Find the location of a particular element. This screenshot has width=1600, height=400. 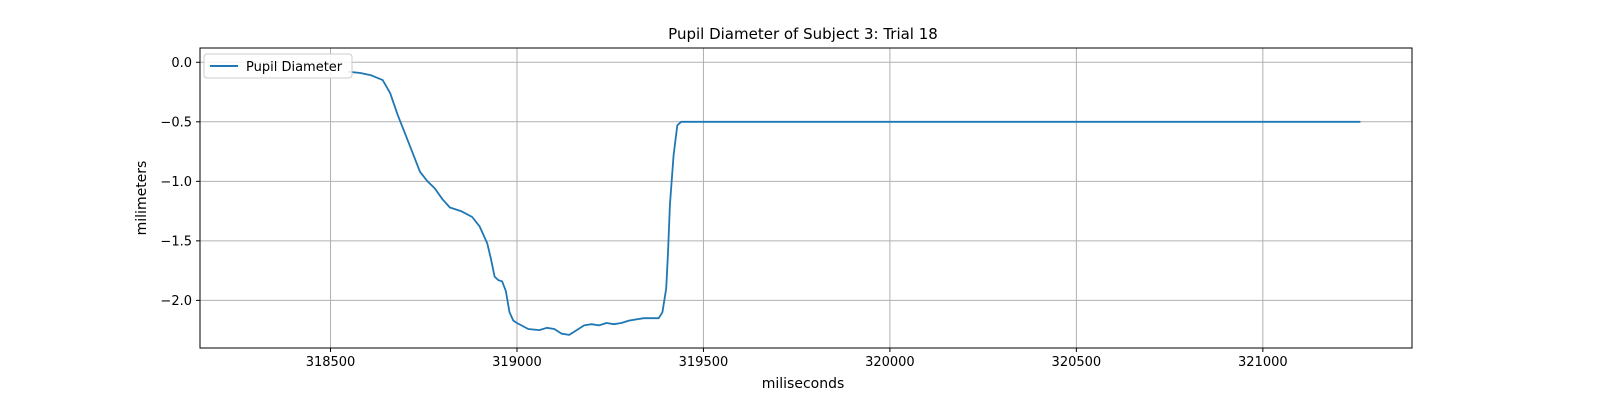

legend: Pupil Diameter is located at coordinates (278, 66).